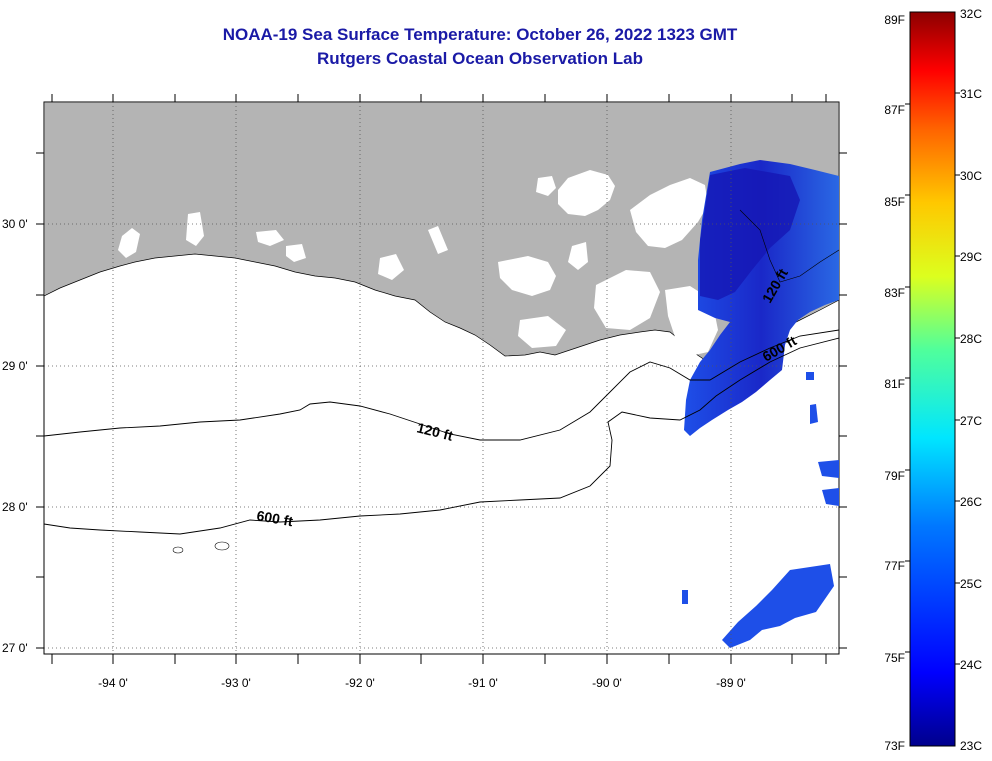 Image resolution: width=992 pixels, height=761 pixels. I want to click on scale-label-f: 83F, so click(894, 293).